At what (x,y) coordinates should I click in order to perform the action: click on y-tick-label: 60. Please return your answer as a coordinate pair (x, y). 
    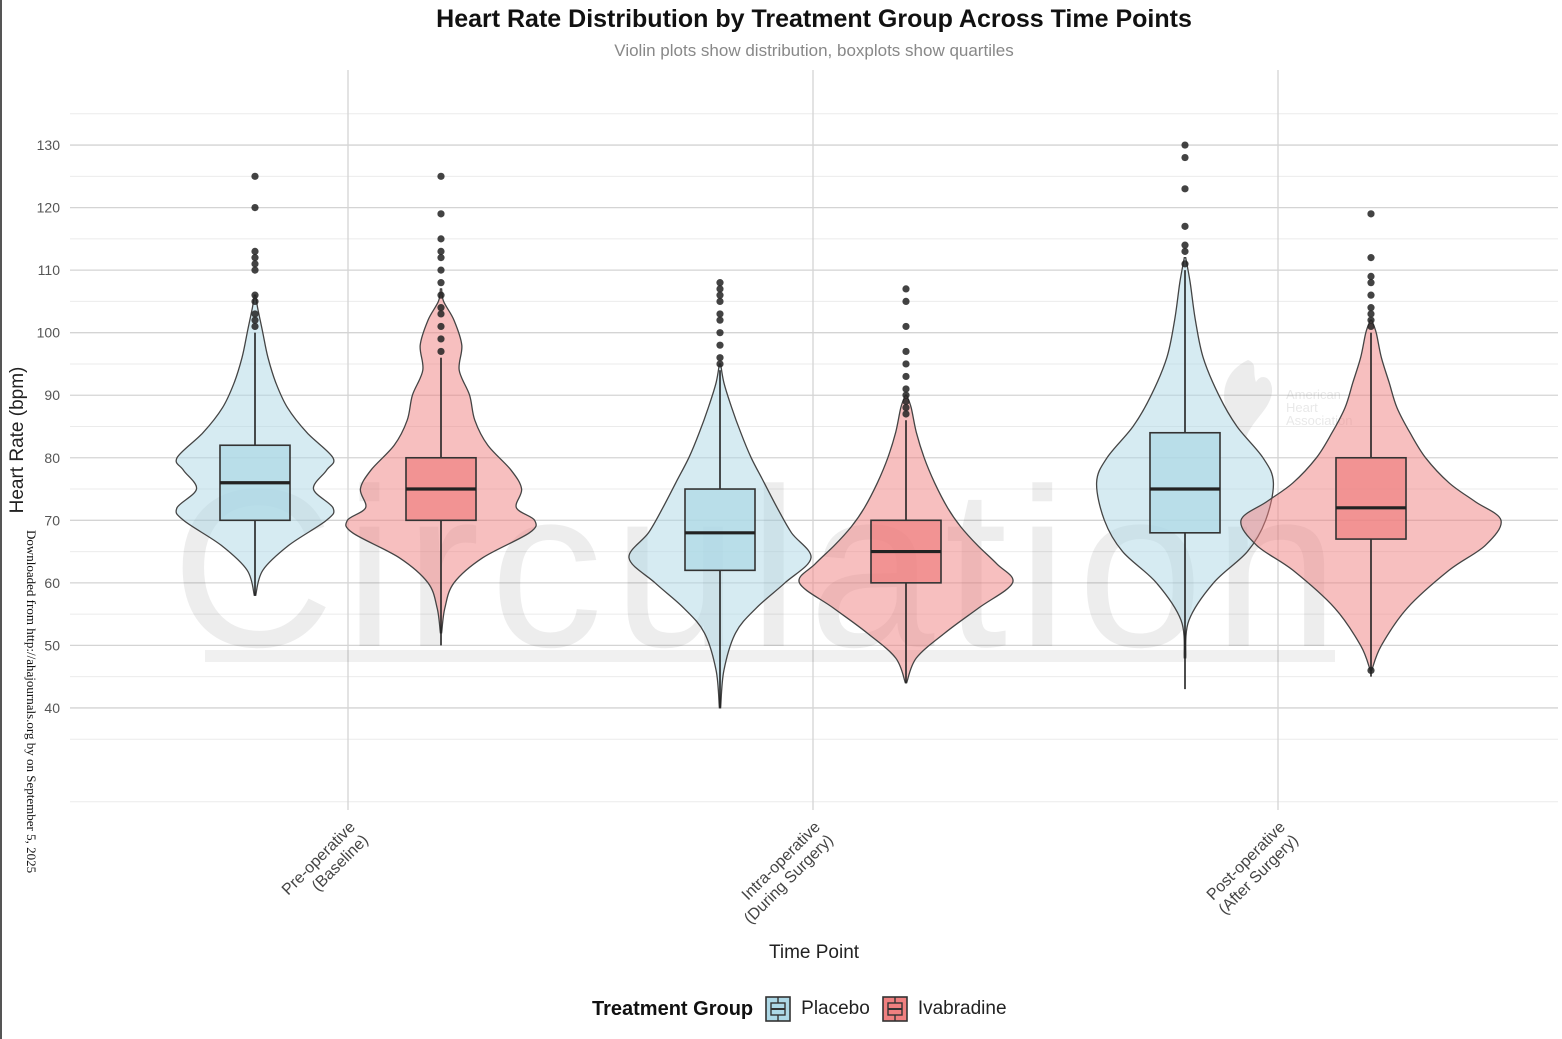
    Looking at the image, I should click on (52, 583).